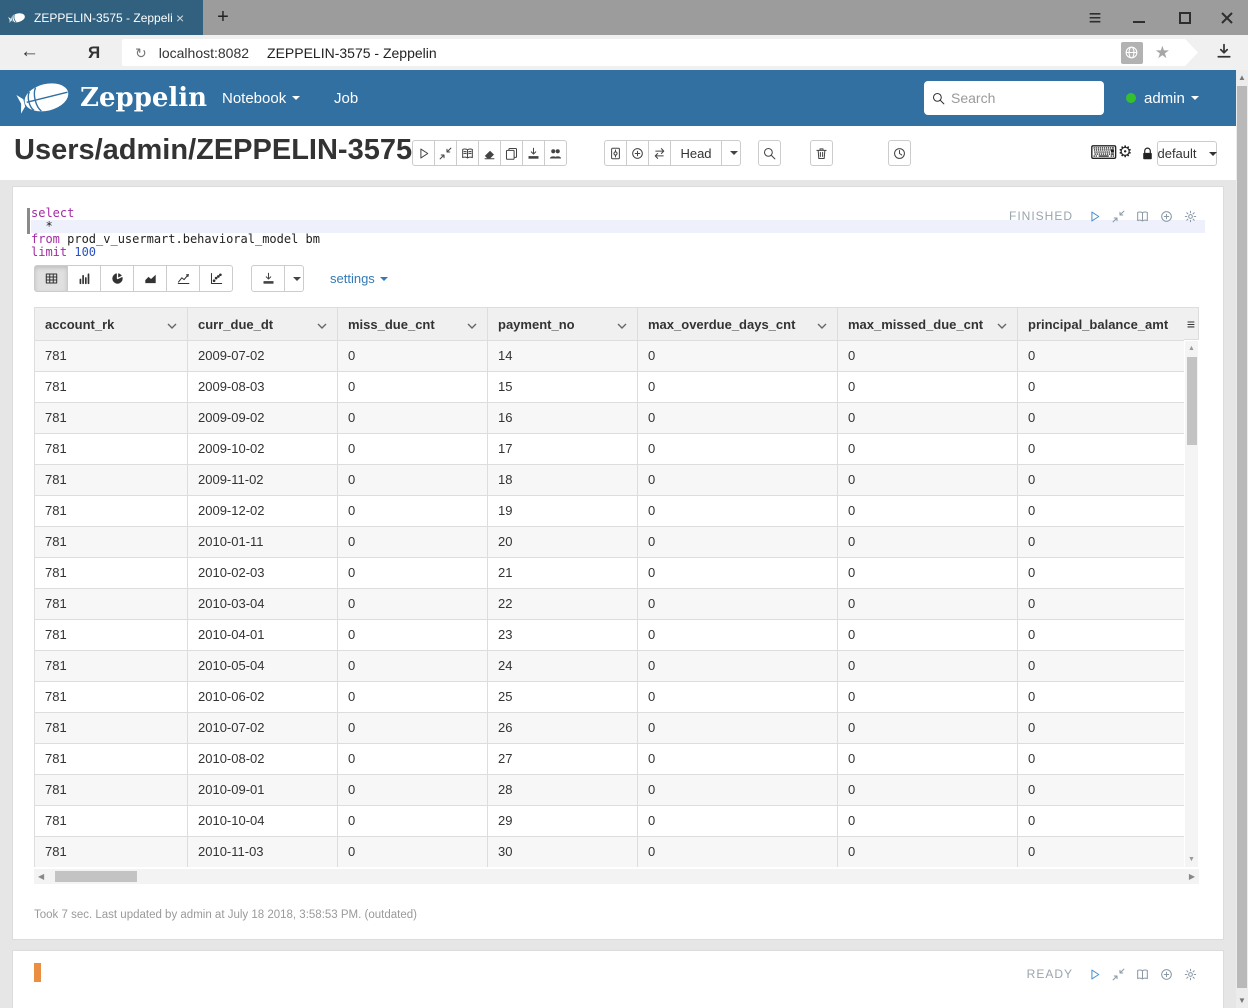 The width and height of the screenshot is (1248, 1008). I want to click on grid-hscrollbar: ◀ ▶, so click(616, 876).